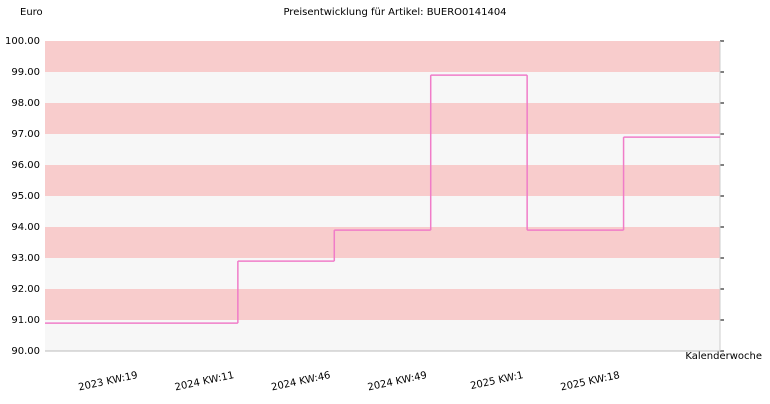  What do you see at coordinates (25, 289) in the screenshot?
I see `y-tick-label: 92.00` at bounding box center [25, 289].